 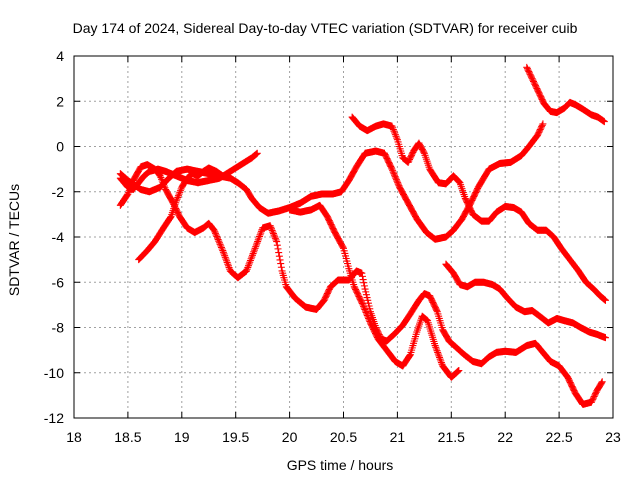 What do you see at coordinates (340, 465) in the screenshot?
I see `x-axis-label: GPS time / hours` at bounding box center [340, 465].